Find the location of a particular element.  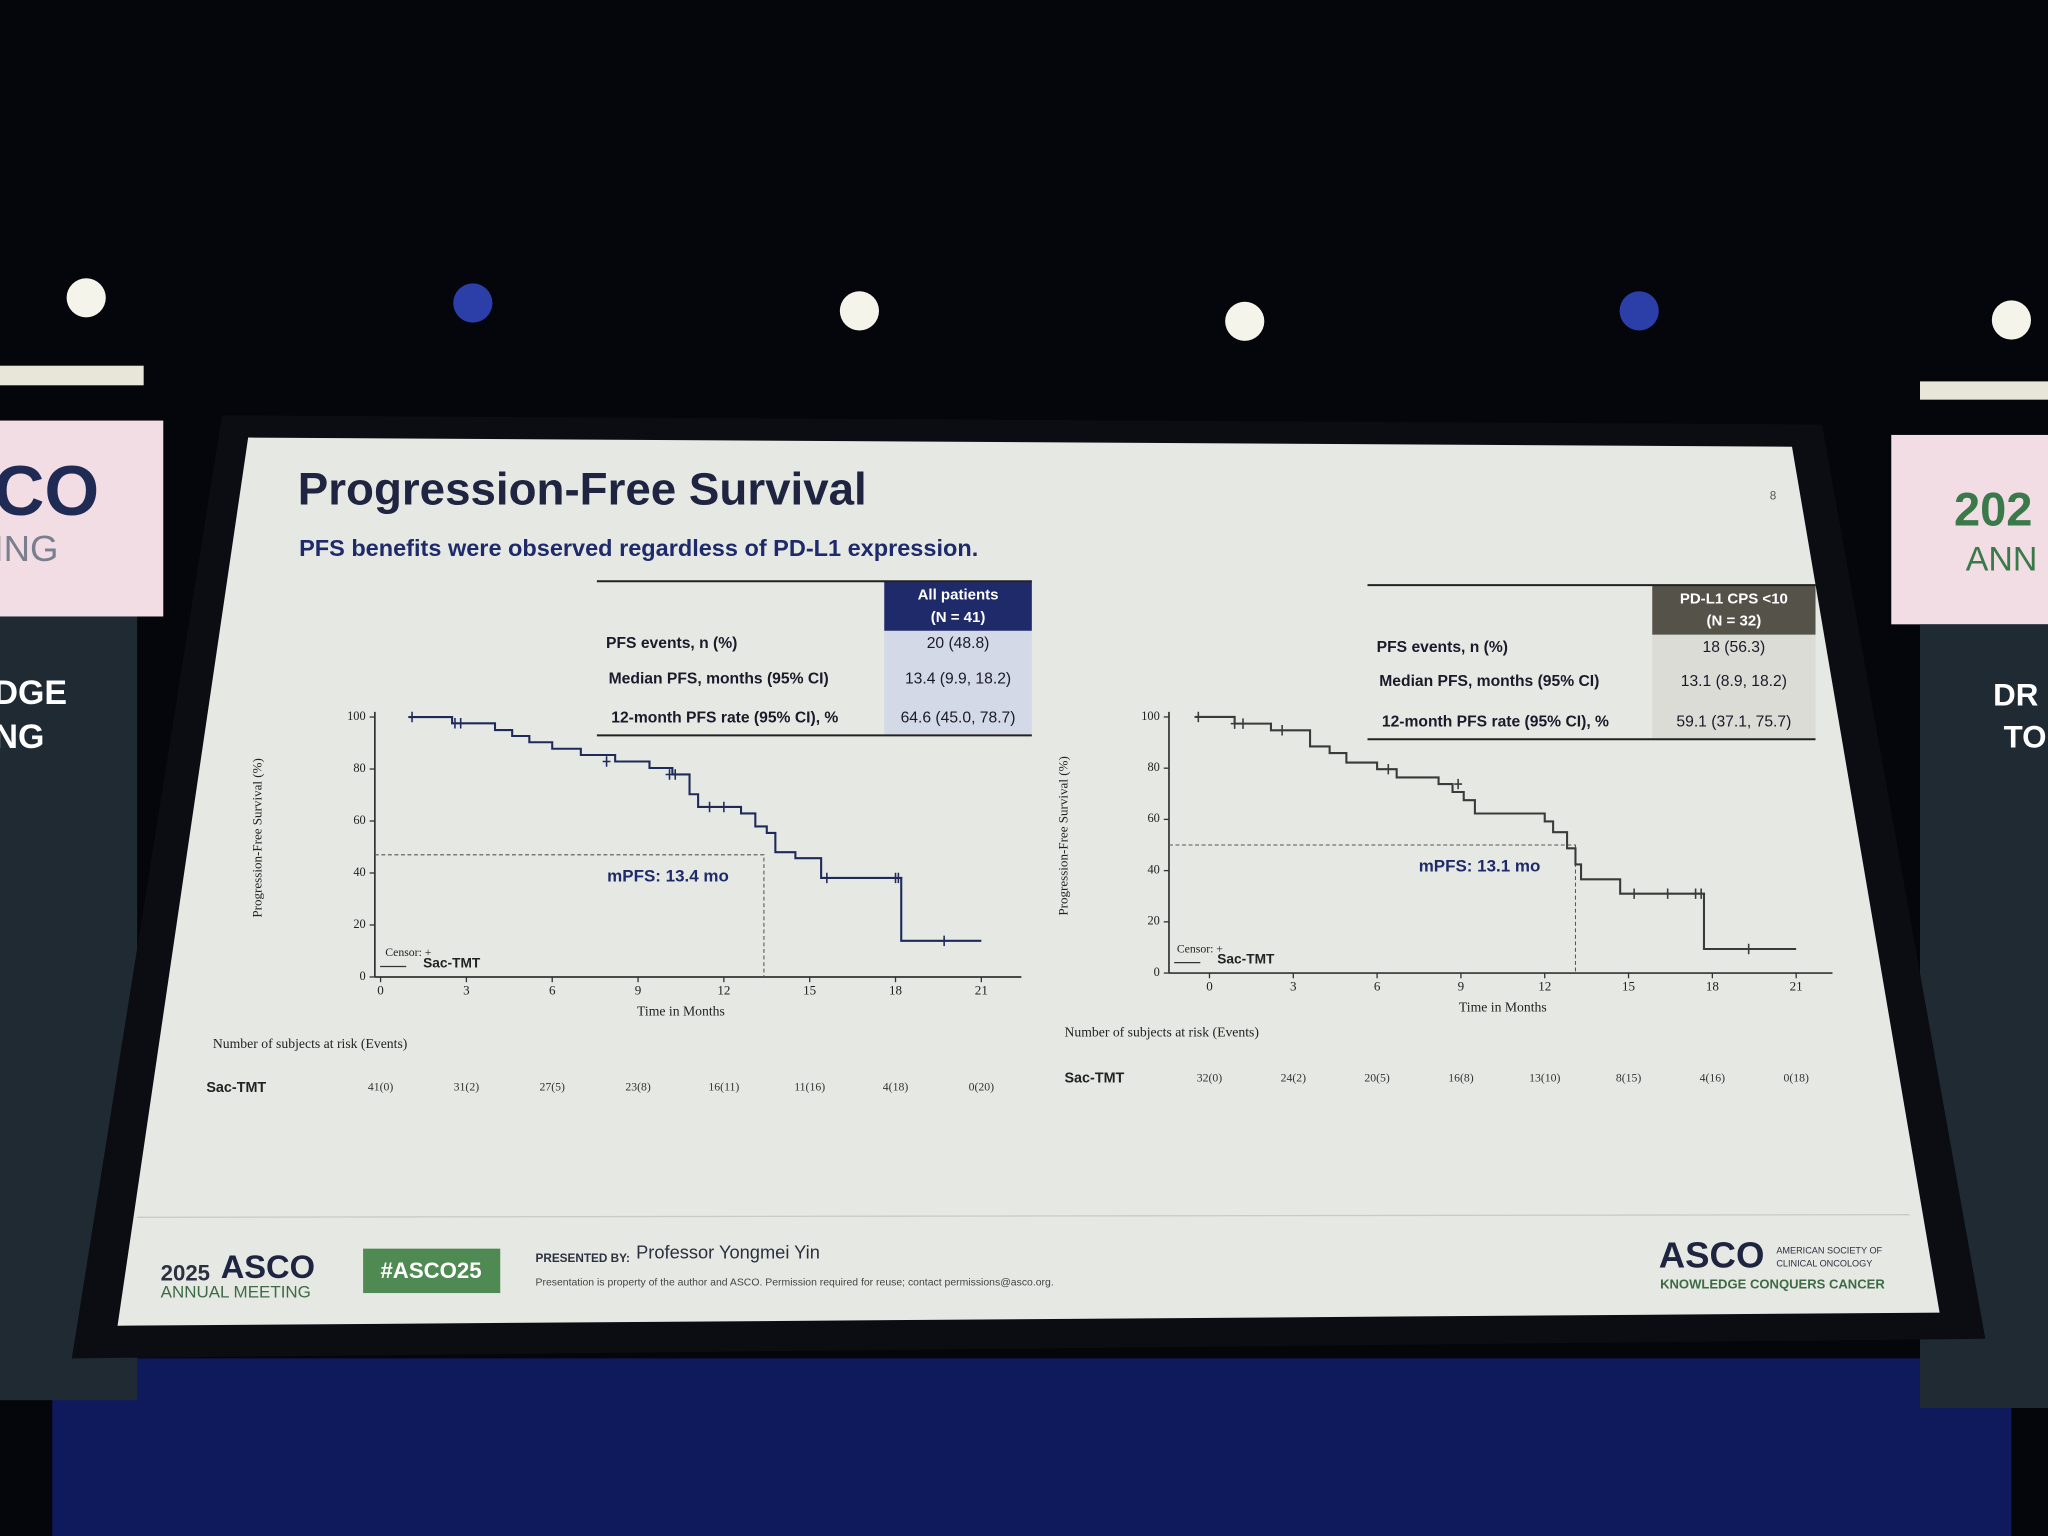

x-tick-label: 6 is located at coordinates (552, 989).